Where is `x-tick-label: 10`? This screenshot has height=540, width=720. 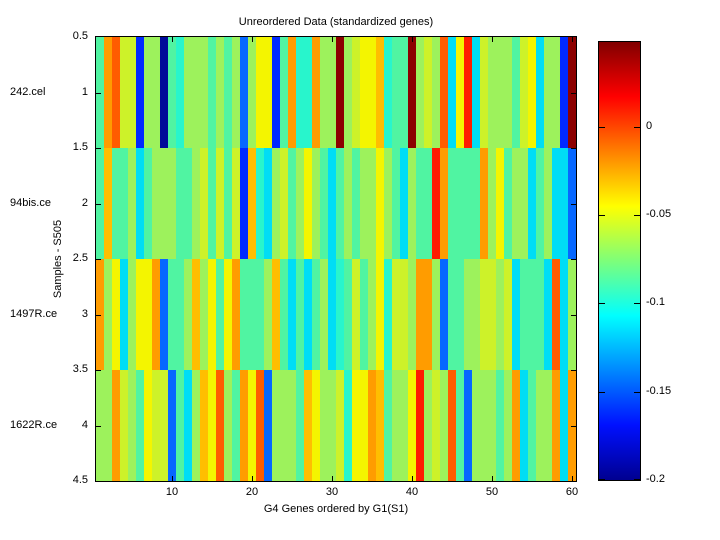
x-tick-label: 10 is located at coordinates (172, 492).